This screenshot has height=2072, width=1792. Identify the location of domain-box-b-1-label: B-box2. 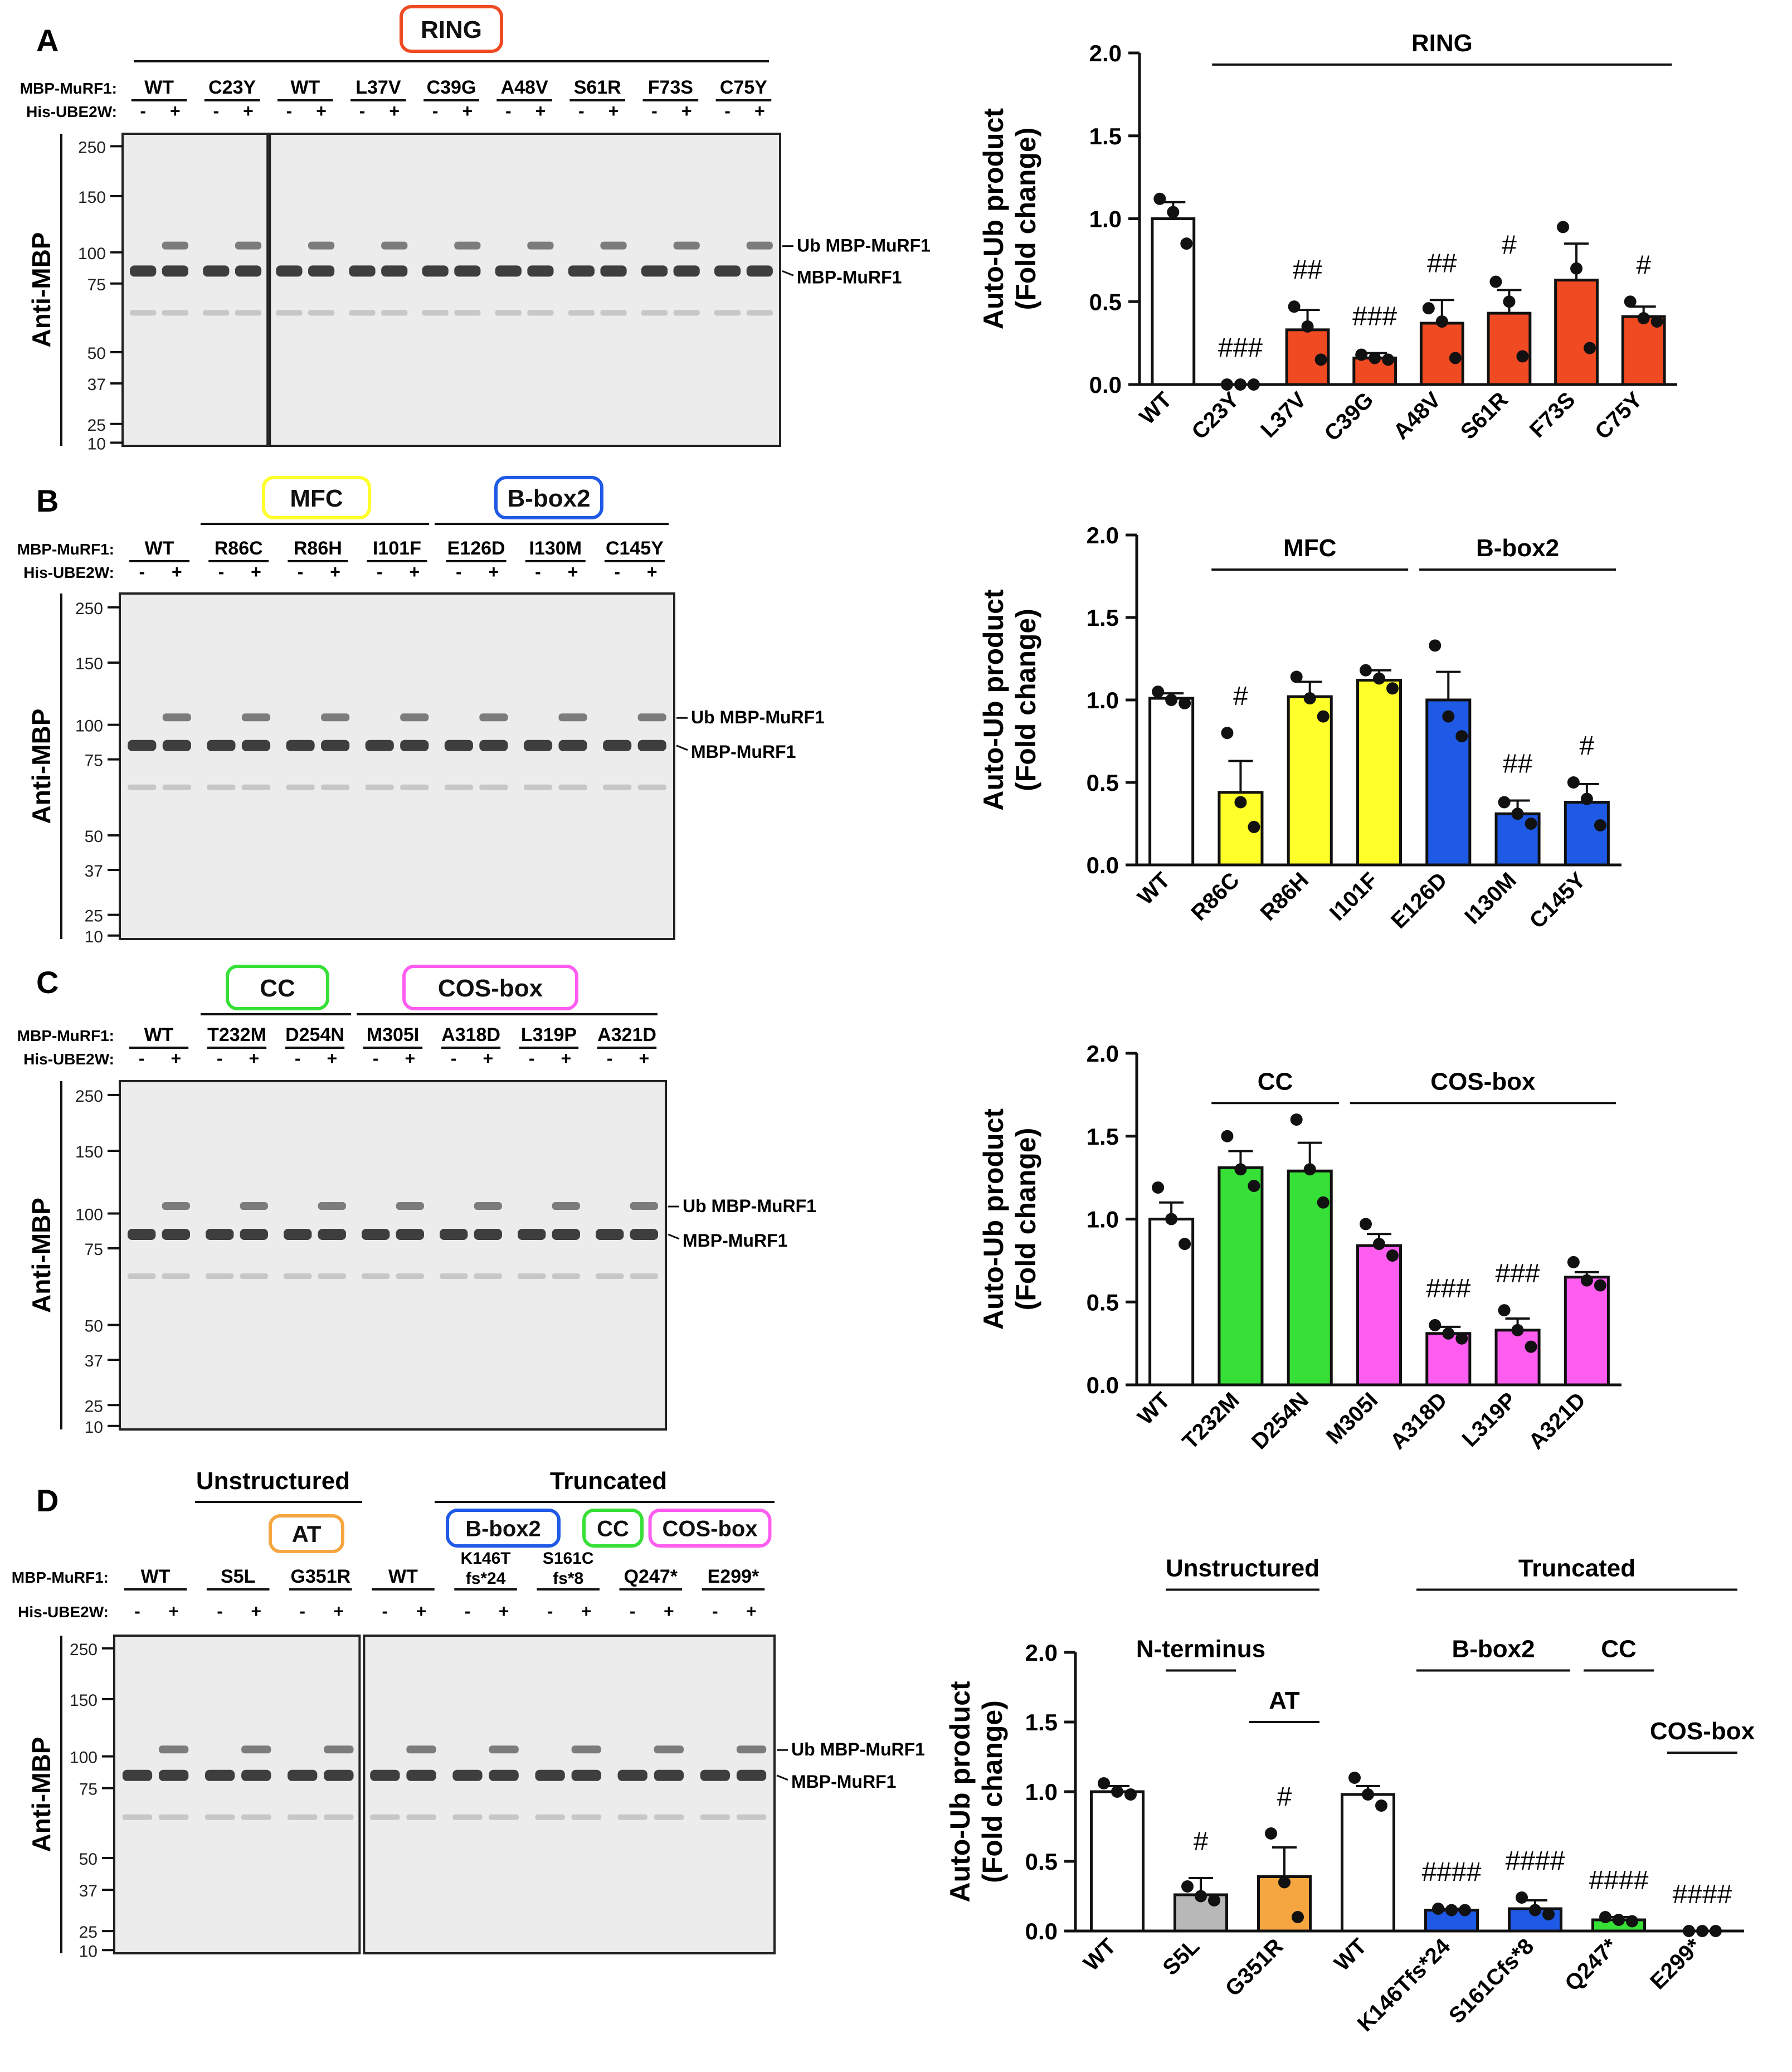
(549, 498).